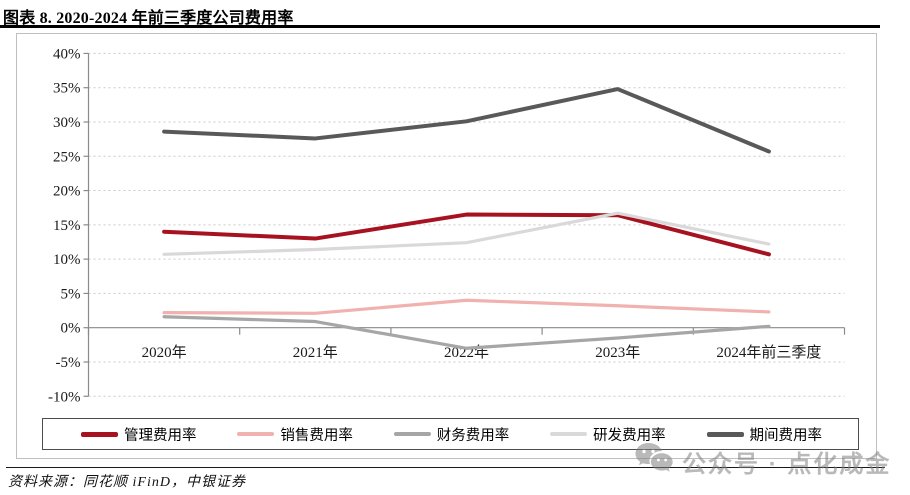 The height and width of the screenshot is (495, 910). What do you see at coordinates (67, 123) in the screenshot?
I see `svg-text: 30%` at bounding box center [67, 123].